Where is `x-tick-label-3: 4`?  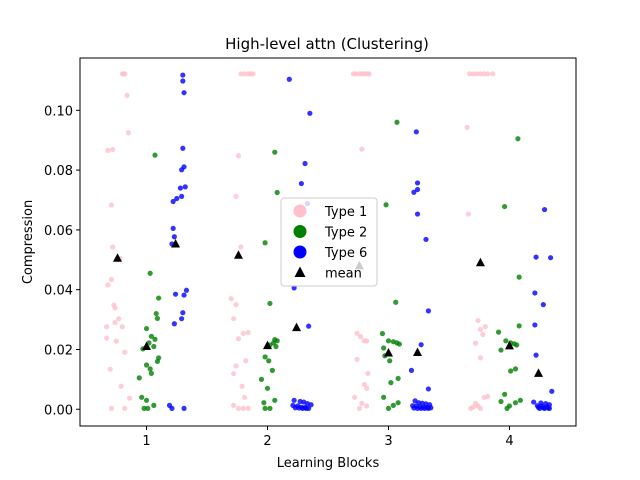
x-tick-label-3: 4 is located at coordinates (509, 441).